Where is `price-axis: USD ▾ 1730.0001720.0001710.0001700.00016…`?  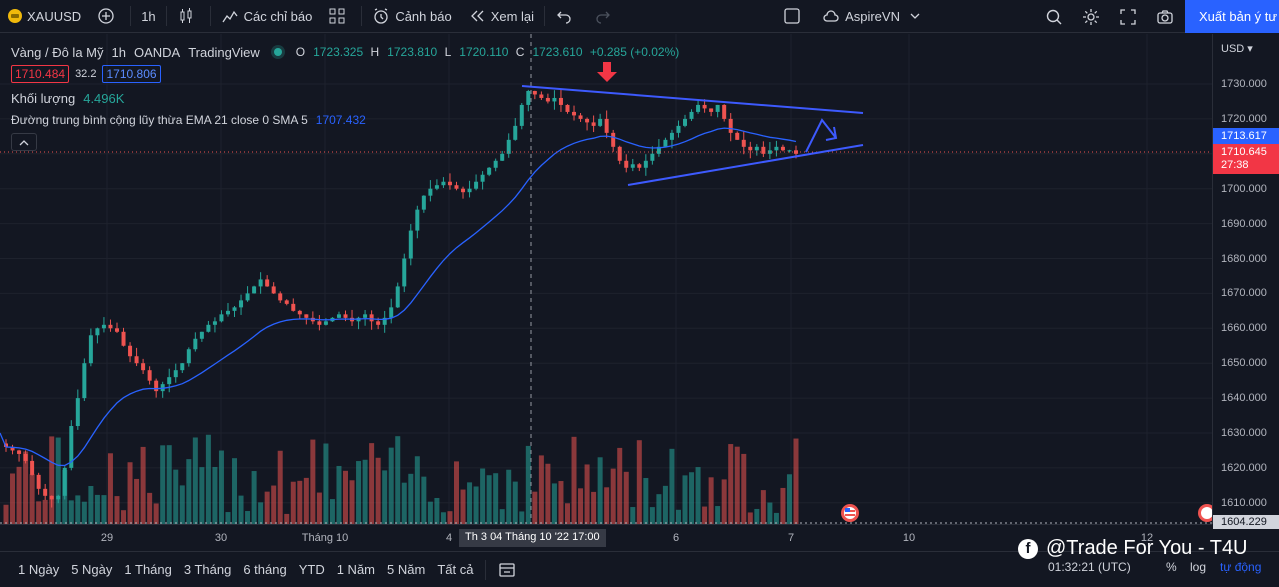
price-axis: USD ▾ 1730.0001720.0001710.0001700.00016… is located at coordinates (1245, 281).